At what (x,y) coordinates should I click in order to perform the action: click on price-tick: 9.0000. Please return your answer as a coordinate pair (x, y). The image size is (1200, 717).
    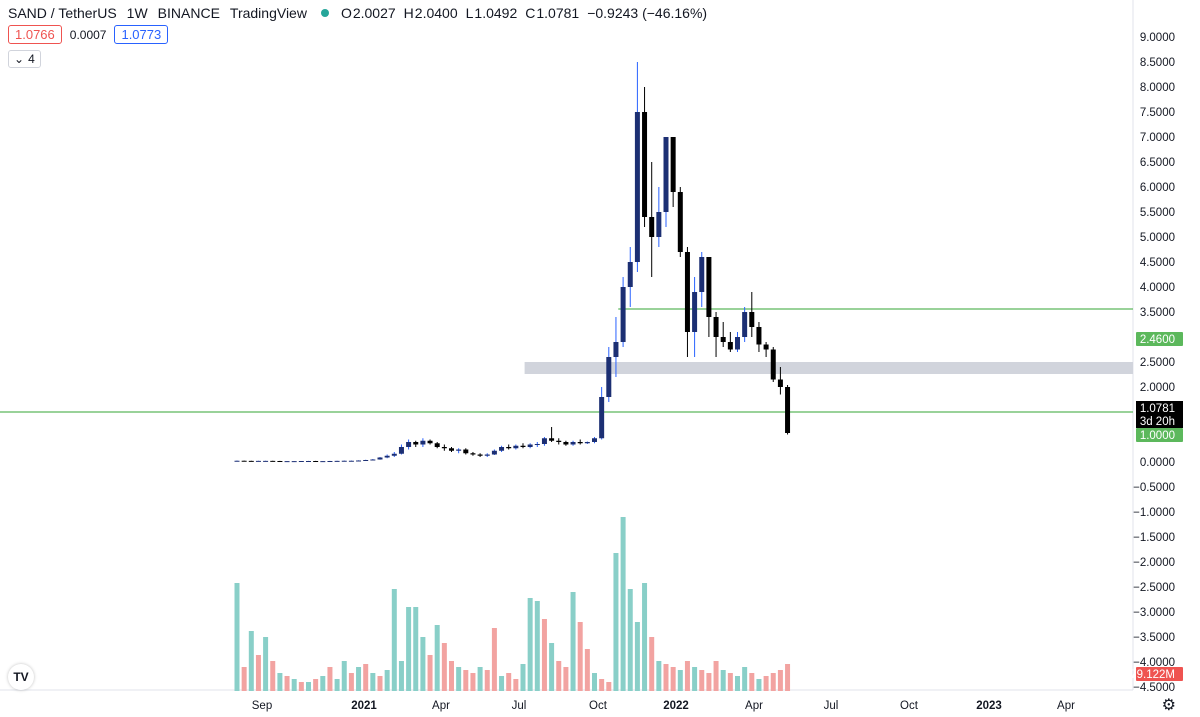
    Looking at the image, I should click on (1157, 38).